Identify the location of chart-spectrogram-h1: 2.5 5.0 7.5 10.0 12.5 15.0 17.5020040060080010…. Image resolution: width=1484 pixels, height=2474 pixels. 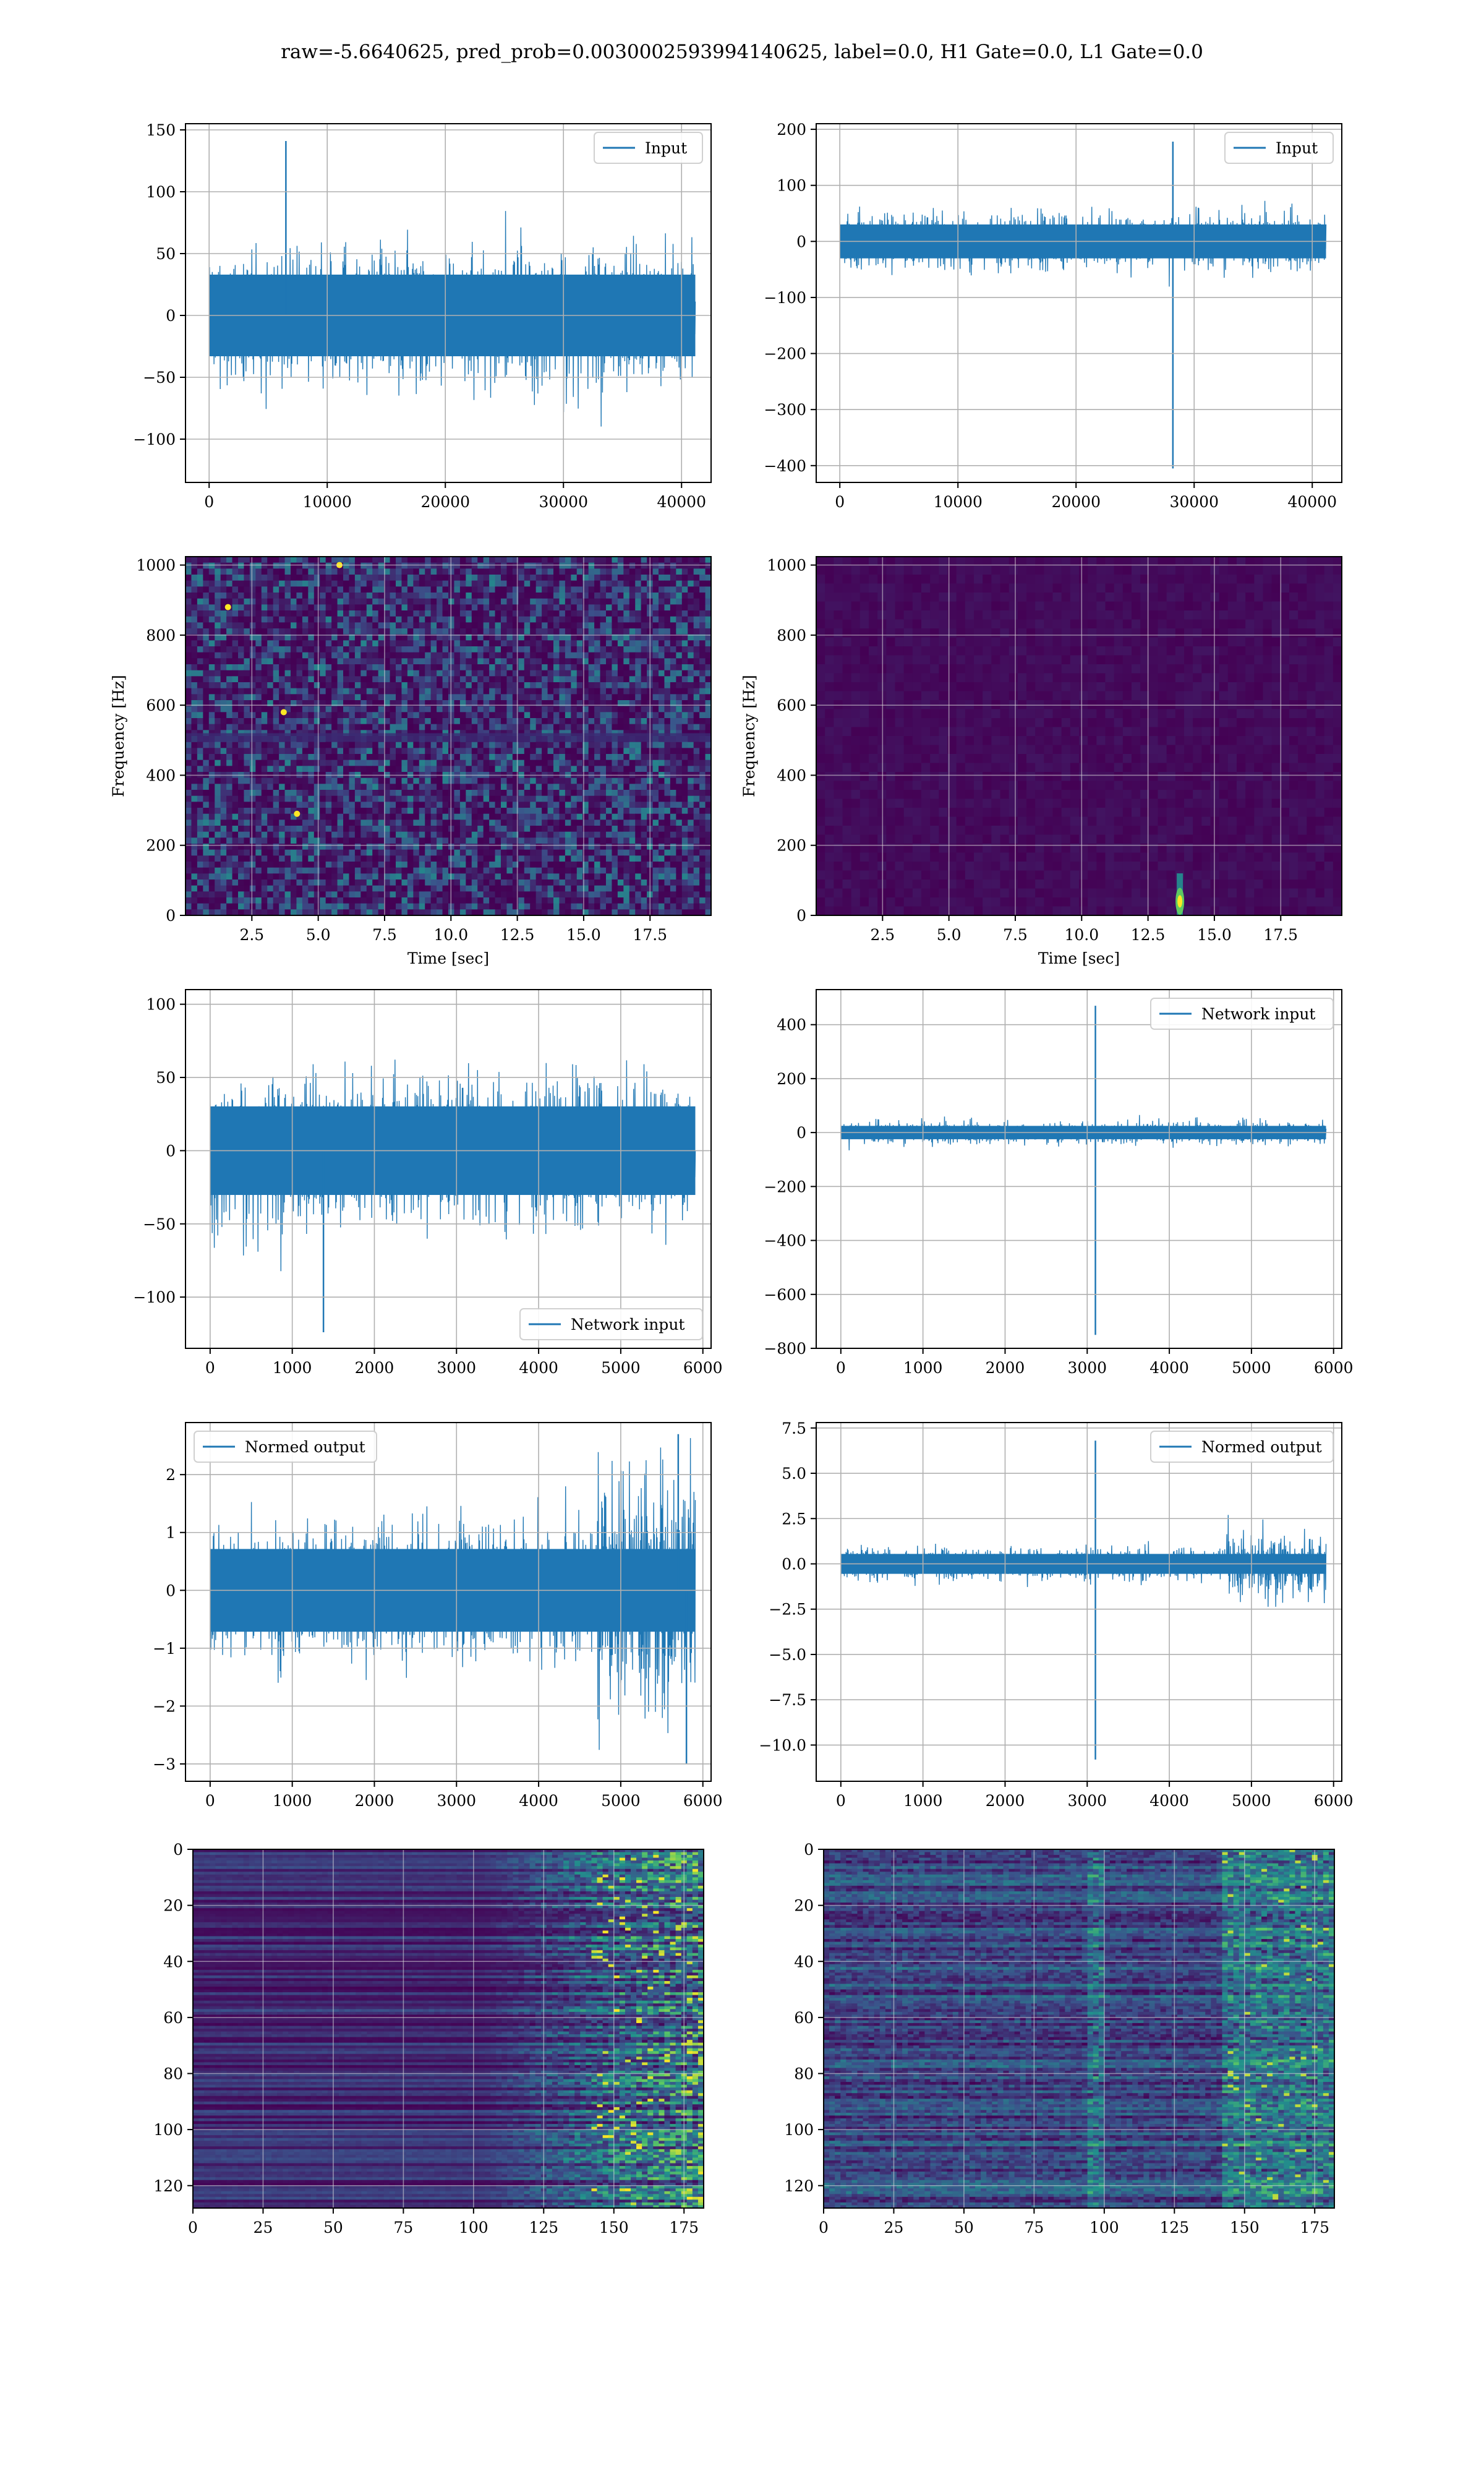
(410, 761).